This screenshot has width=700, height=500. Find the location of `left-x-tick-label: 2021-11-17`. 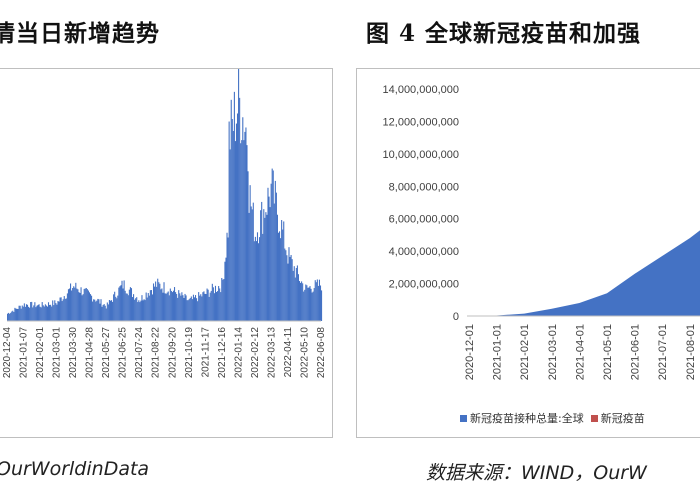

left-x-tick-label: 2021-11-17 is located at coordinates (205, 352).